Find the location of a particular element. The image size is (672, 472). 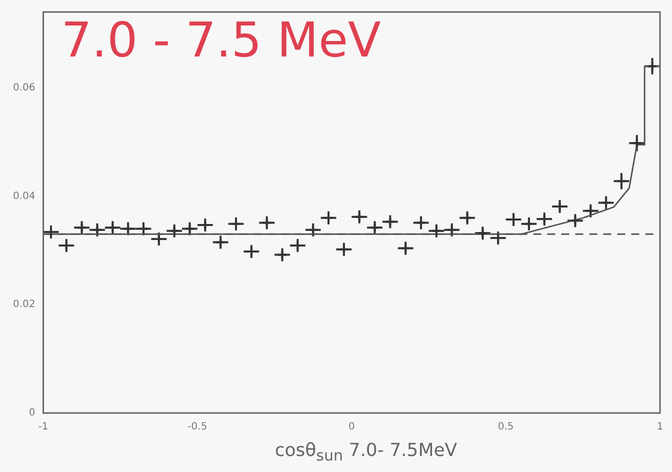

x-tick-label: -1 is located at coordinates (43, 427).